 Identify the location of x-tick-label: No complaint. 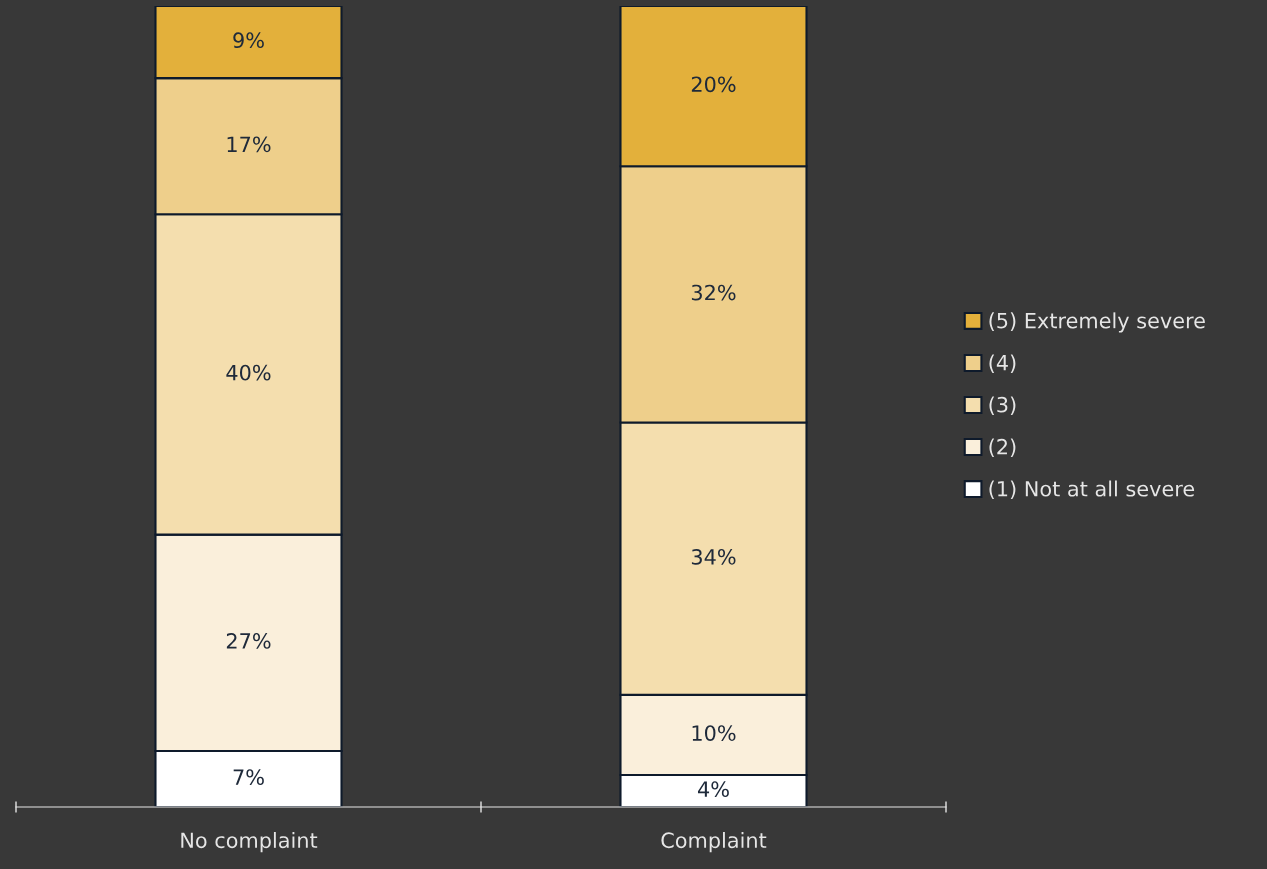
(249, 842).